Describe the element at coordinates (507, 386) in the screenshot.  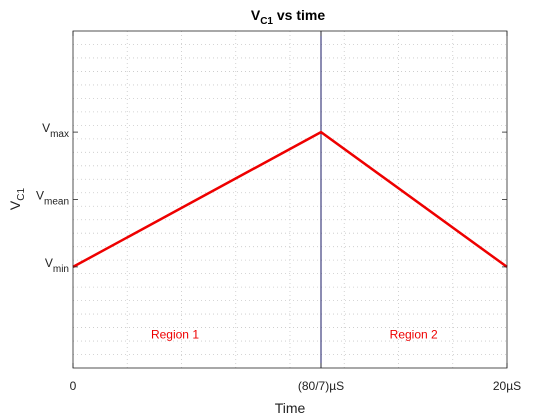
I see `x-tick-label: 20µS` at that location.